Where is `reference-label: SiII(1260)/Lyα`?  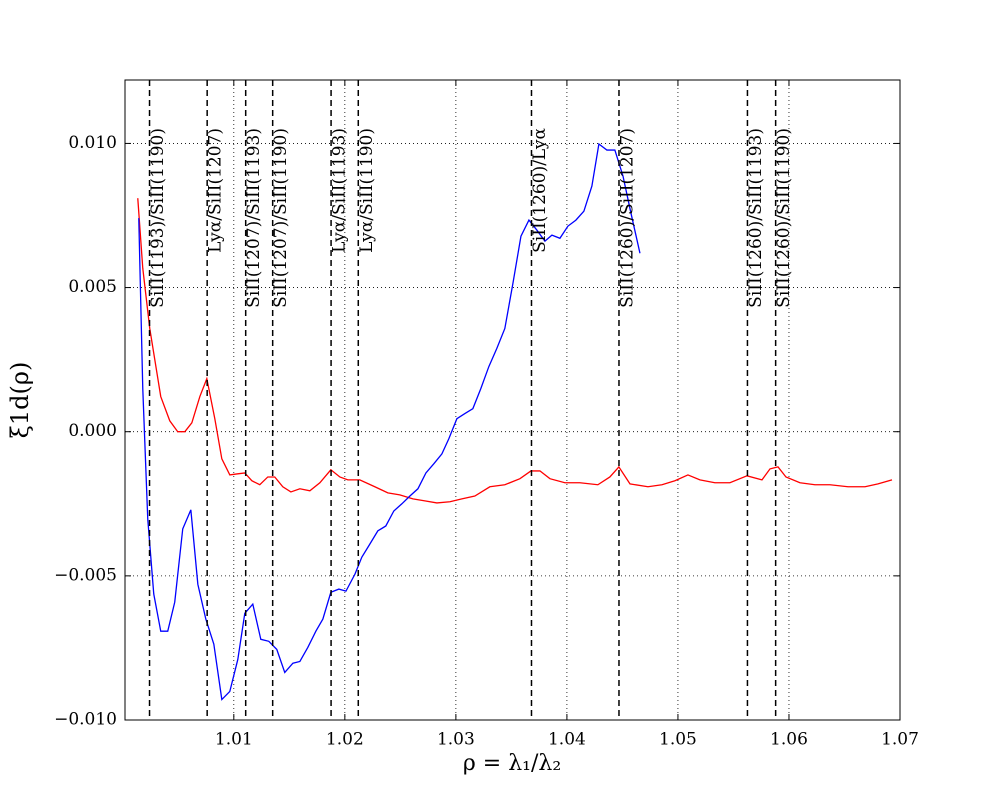
reference-label: SiII(1260)/Lyα is located at coordinates (540, 189).